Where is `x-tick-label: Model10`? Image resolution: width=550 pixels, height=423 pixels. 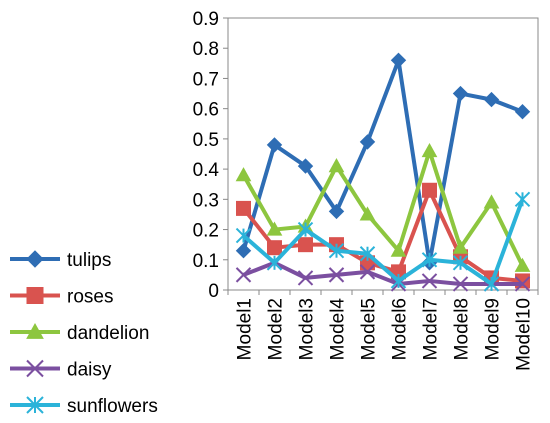
x-tick-label: Model10 is located at coordinates (524, 334).